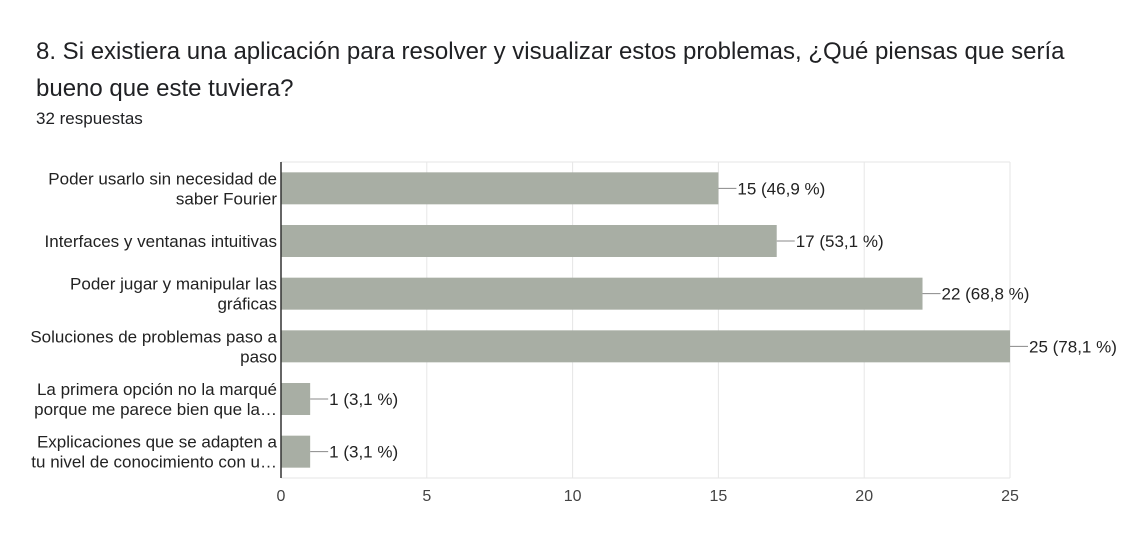 The image size is (1121, 558). What do you see at coordinates (173, 284) in the screenshot?
I see `category-label: Poder jugar y manipular las` at bounding box center [173, 284].